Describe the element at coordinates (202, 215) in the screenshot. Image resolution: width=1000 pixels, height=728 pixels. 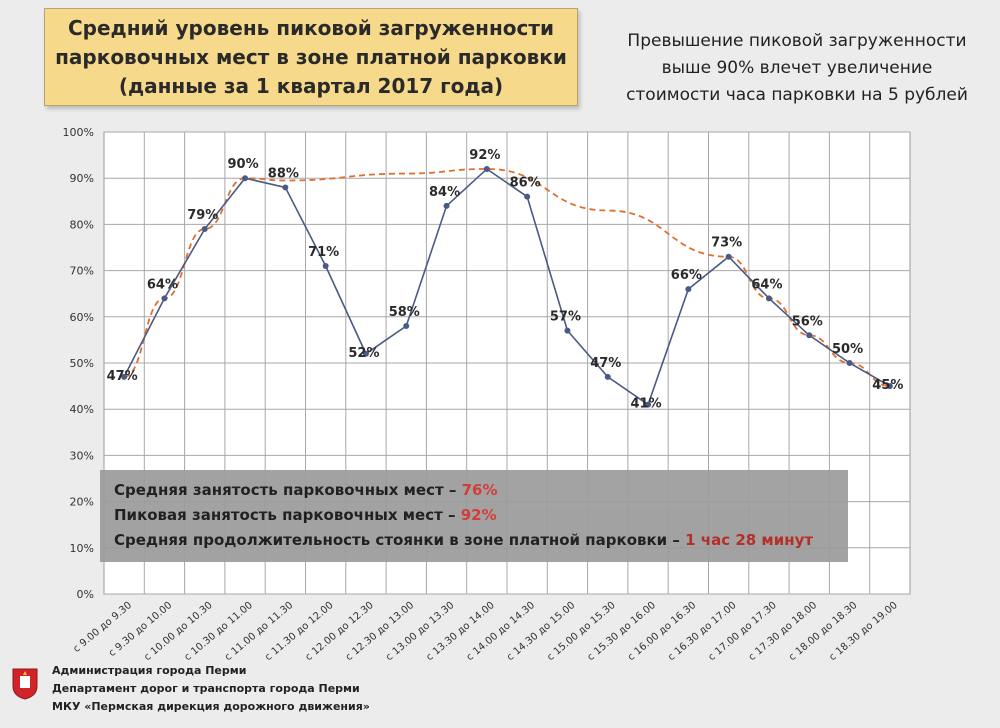
I see `data-label: 79%` at that location.